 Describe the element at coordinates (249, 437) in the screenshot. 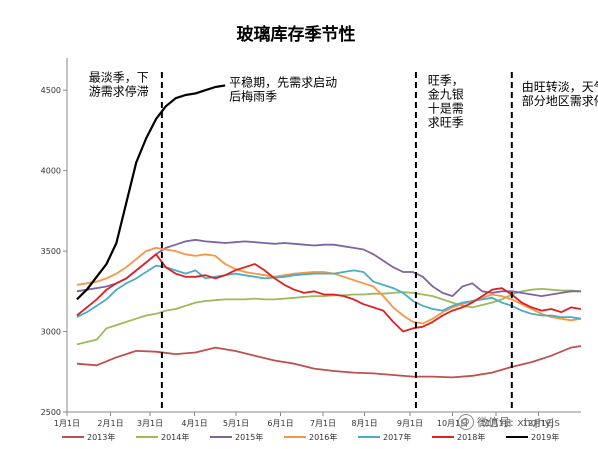

I see `legend-label: 2015年` at that location.